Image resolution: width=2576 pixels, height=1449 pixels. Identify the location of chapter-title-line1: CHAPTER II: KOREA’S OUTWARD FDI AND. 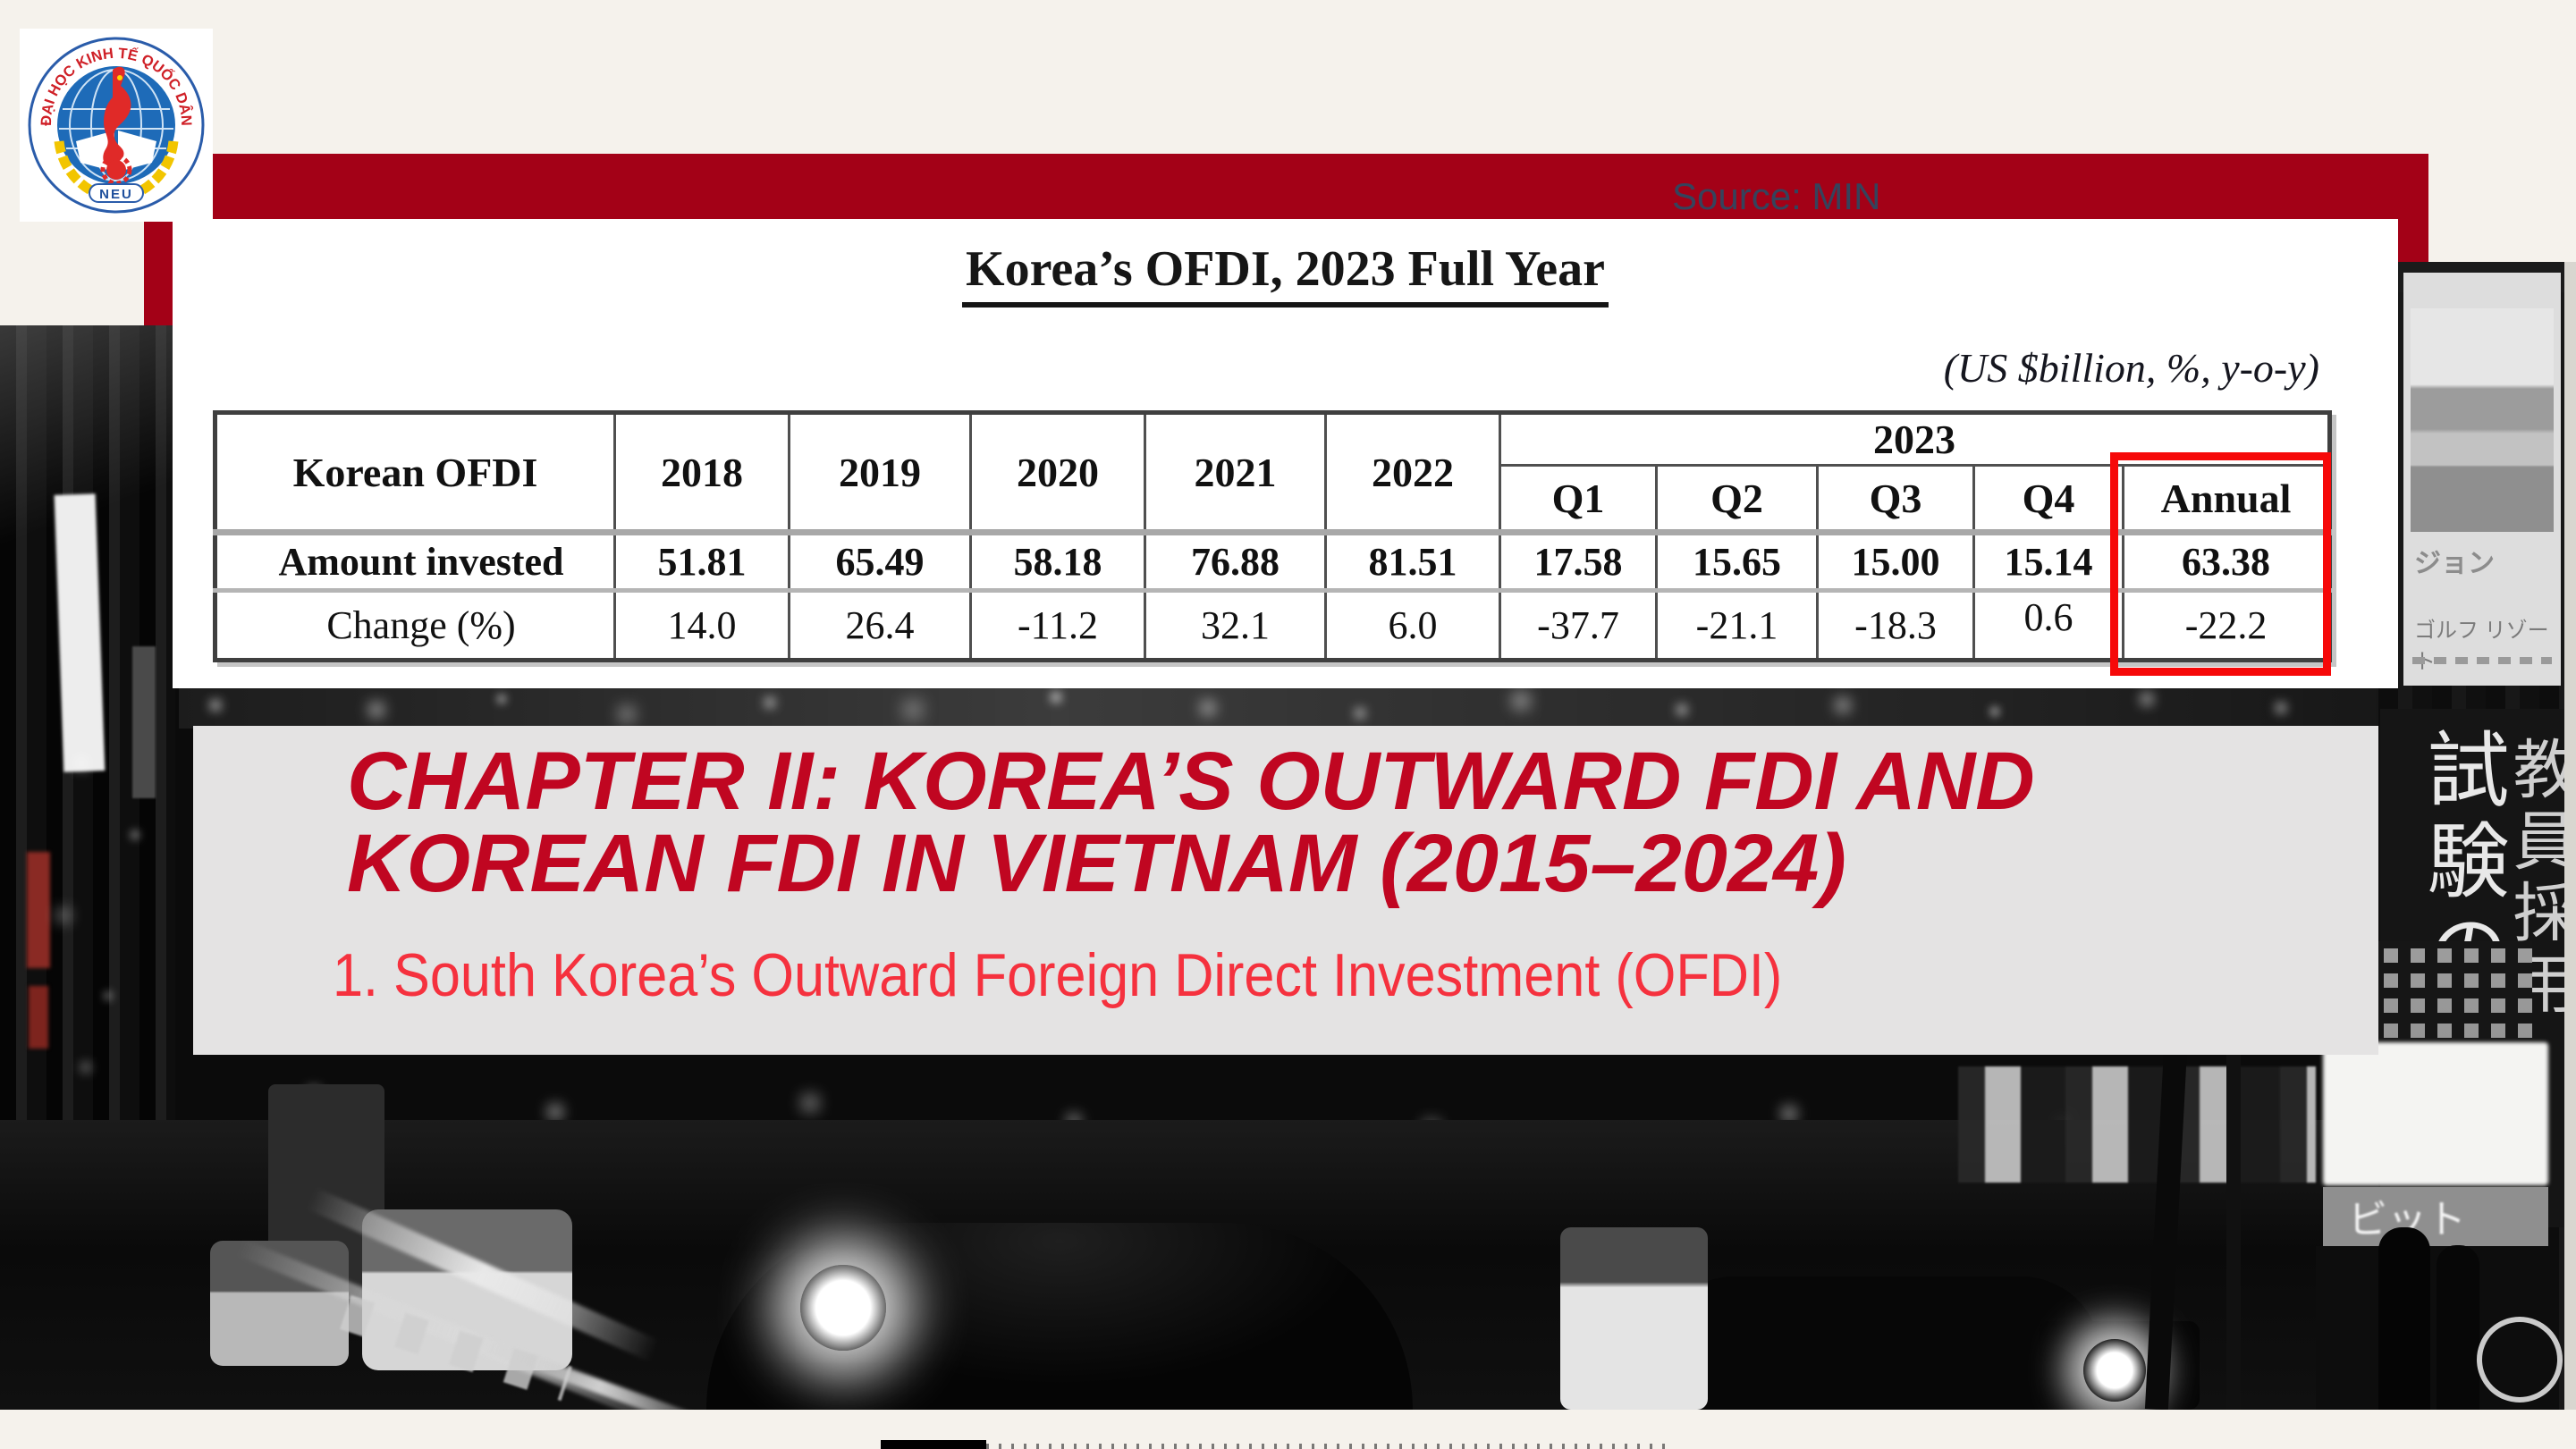
(1191, 781).